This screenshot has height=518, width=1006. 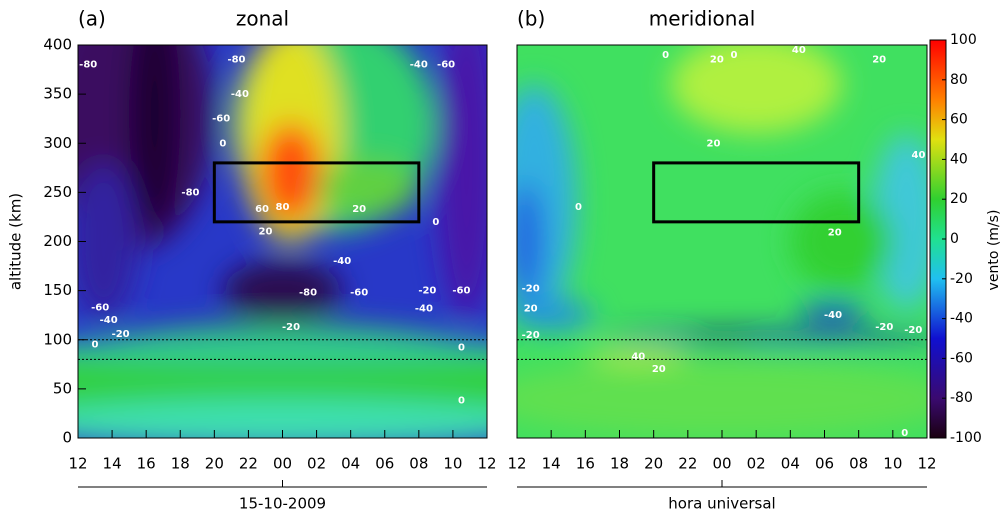 What do you see at coordinates (721, 464) in the screenshot?
I see `x-tick-label: 00` at bounding box center [721, 464].